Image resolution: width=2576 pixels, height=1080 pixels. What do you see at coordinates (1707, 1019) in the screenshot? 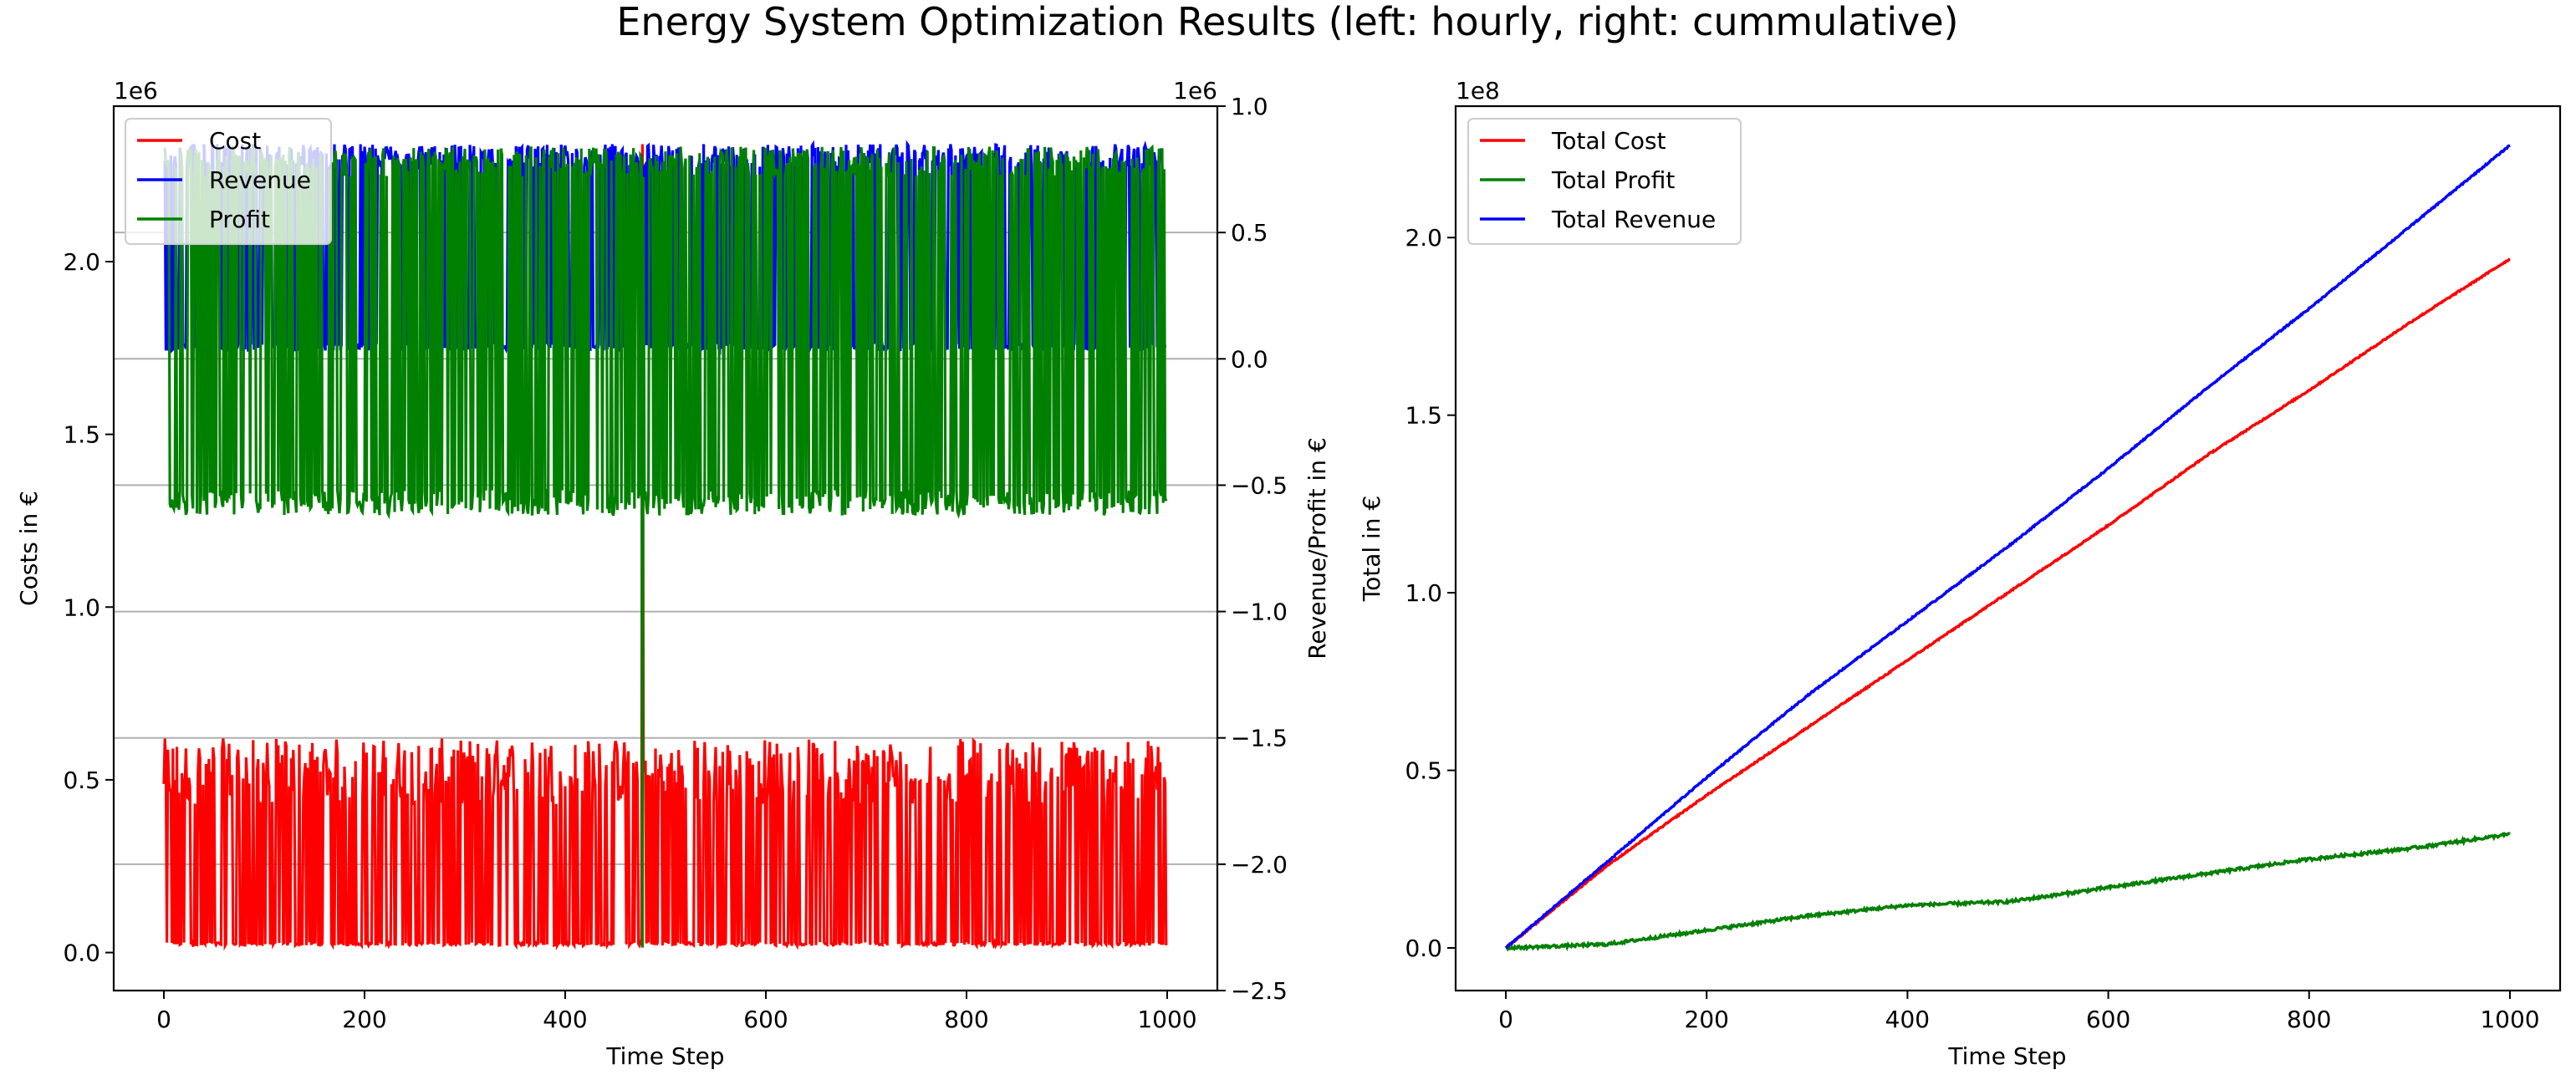
I see `right-x-tick-label: 200` at bounding box center [1707, 1019].